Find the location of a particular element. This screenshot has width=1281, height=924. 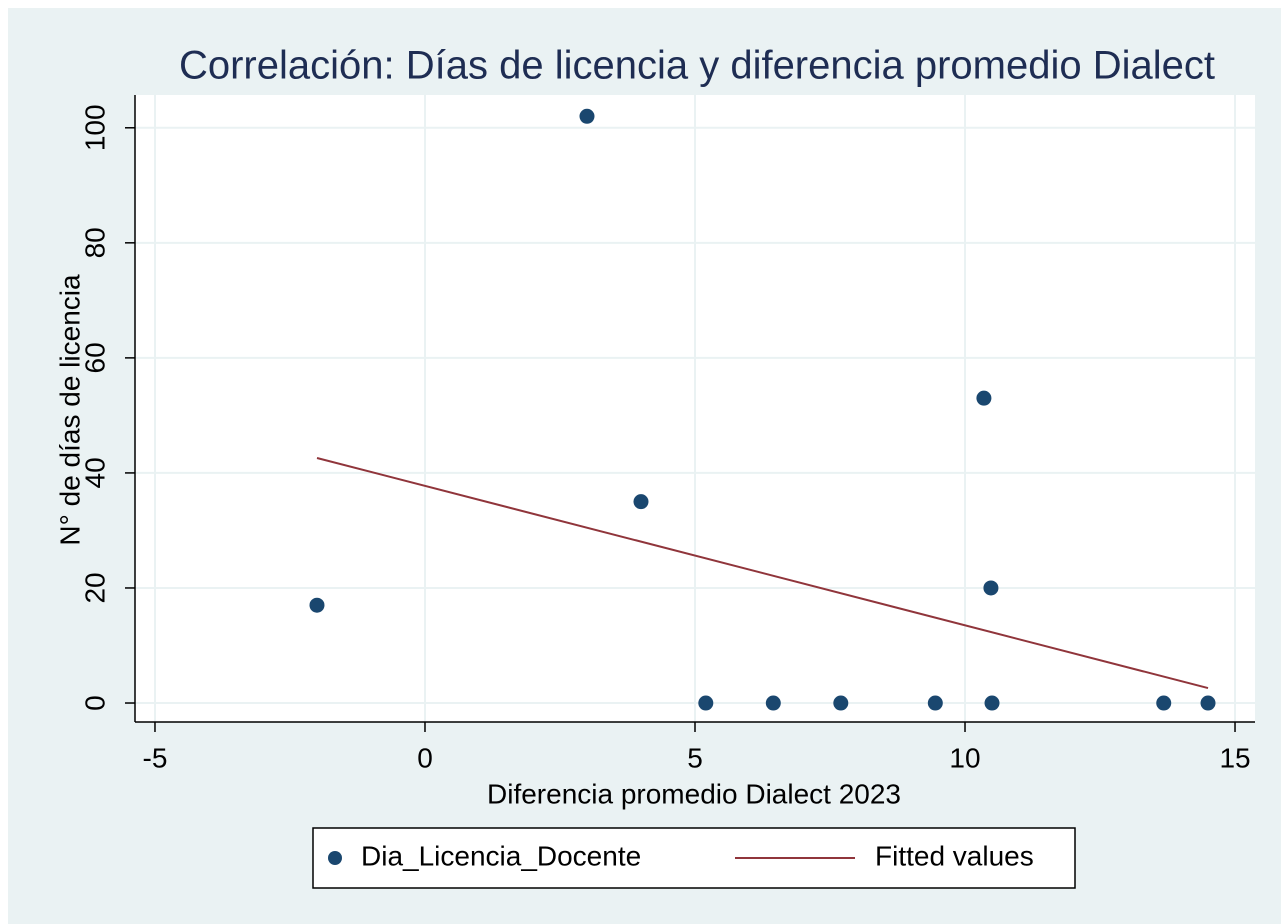

y-tick-label: 20 is located at coordinates (94, 587).